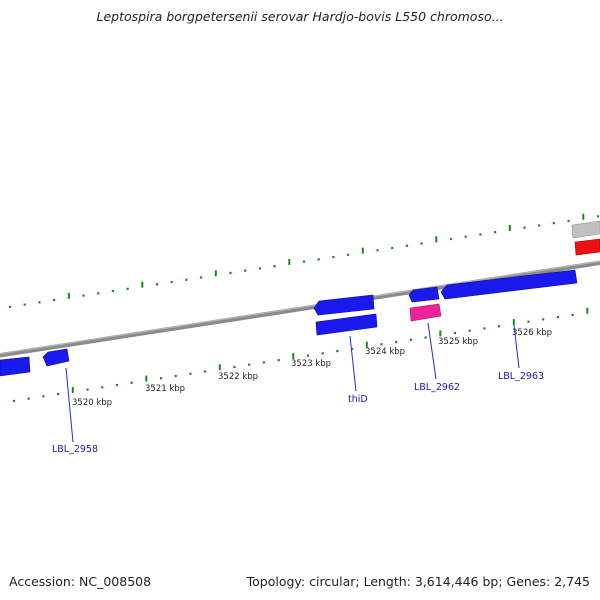 The image size is (600, 600). I want to click on tick-label: 3523 kbp, so click(311, 364).